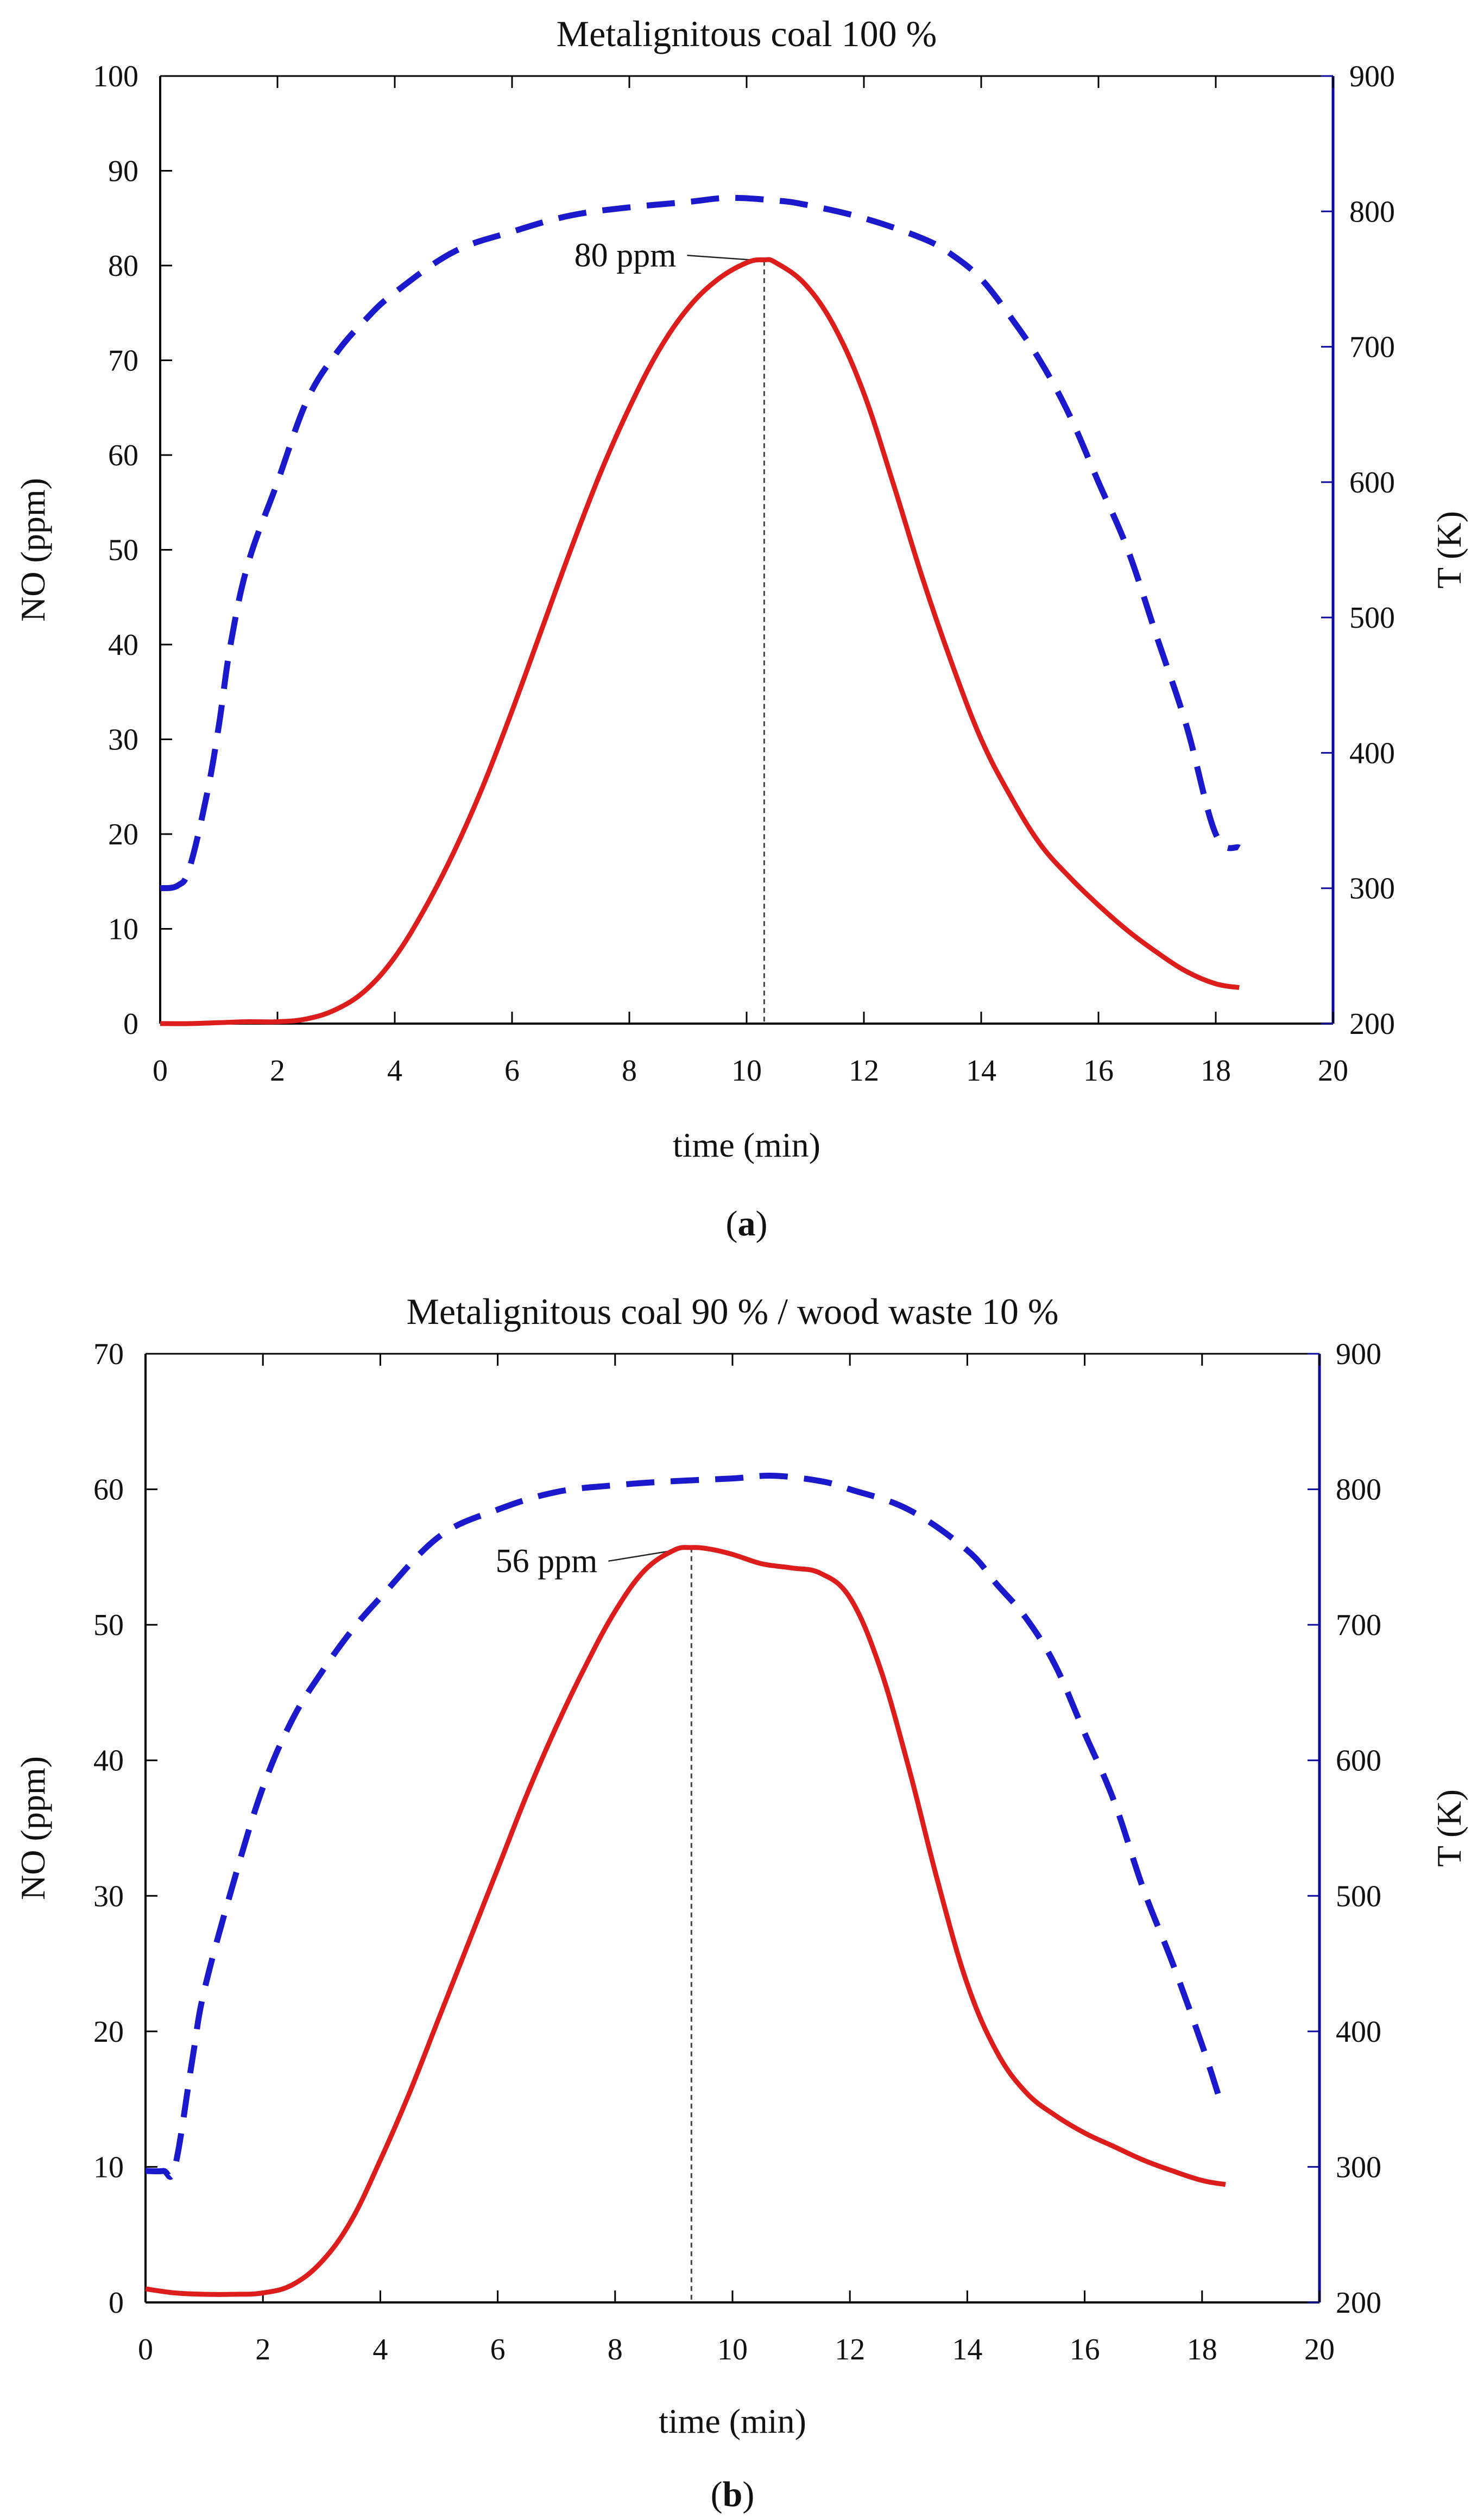  What do you see at coordinates (547, 1561) in the screenshot?
I see `peak-annotation: 56 ppm` at bounding box center [547, 1561].